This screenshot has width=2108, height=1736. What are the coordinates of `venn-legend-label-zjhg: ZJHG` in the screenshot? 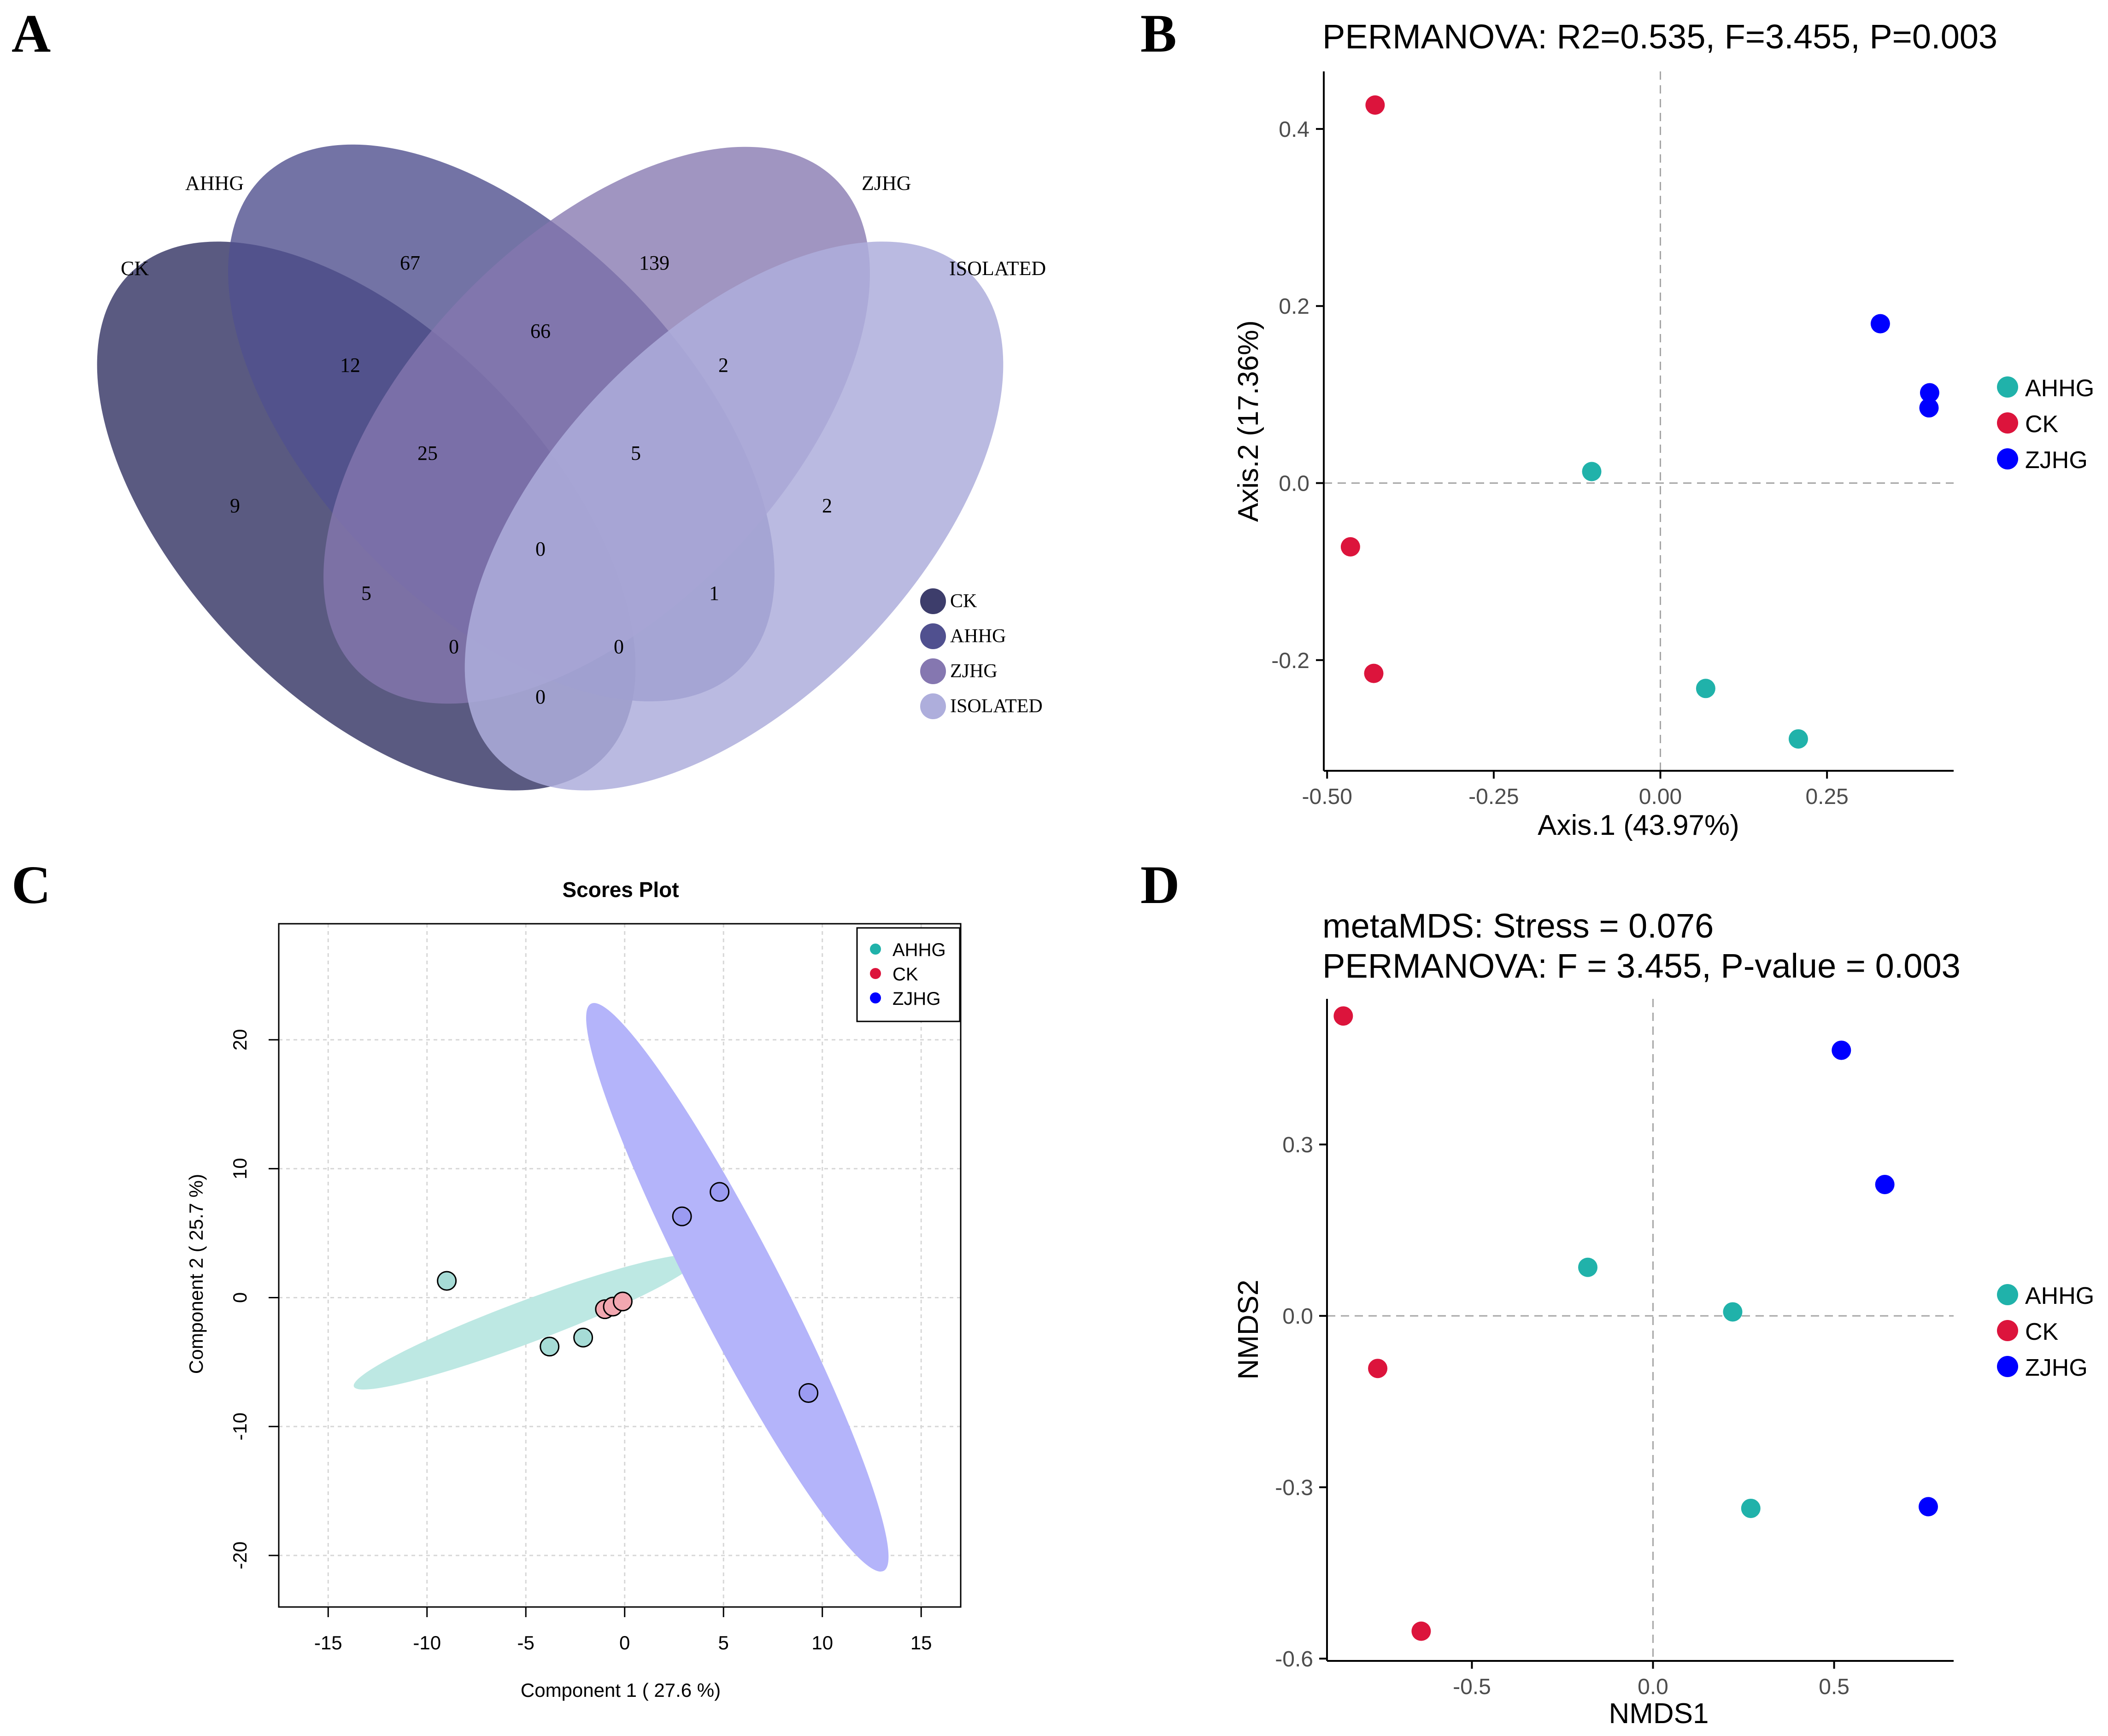 It's located at (974, 671).